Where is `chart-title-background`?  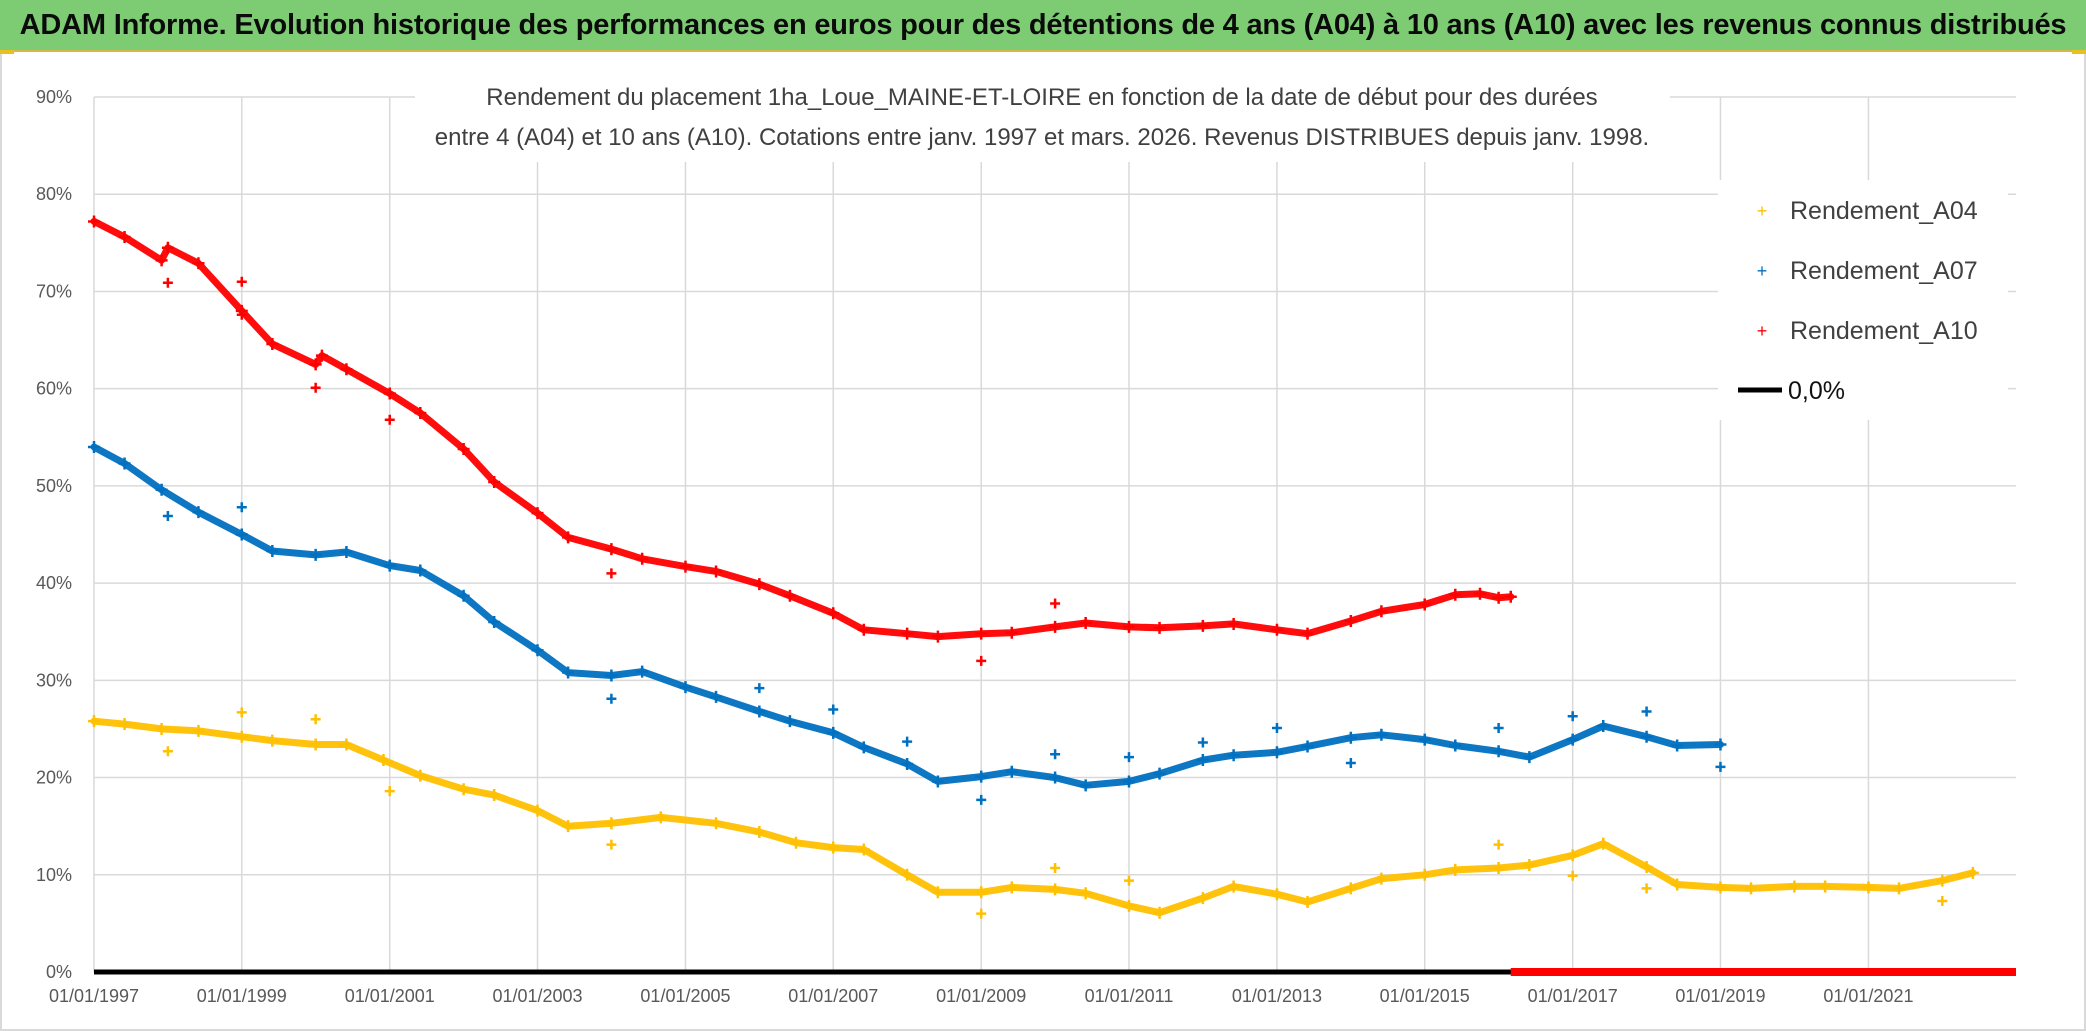 chart-title-background is located at coordinates (1042, 120).